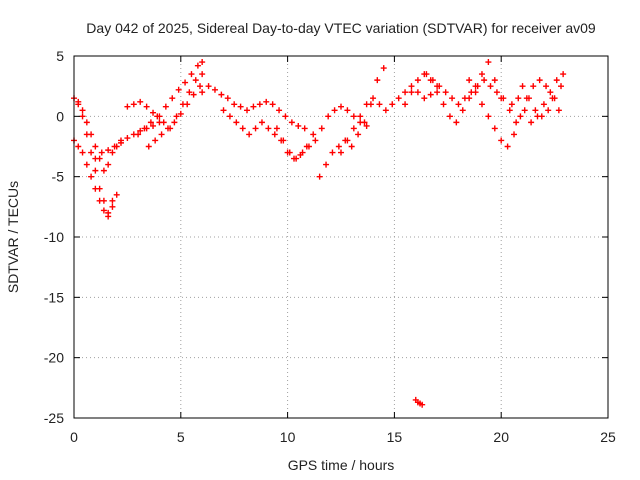 This screenshot has width=640, height=480. I want to click on x-tick-label: 15, so click(395, 437).